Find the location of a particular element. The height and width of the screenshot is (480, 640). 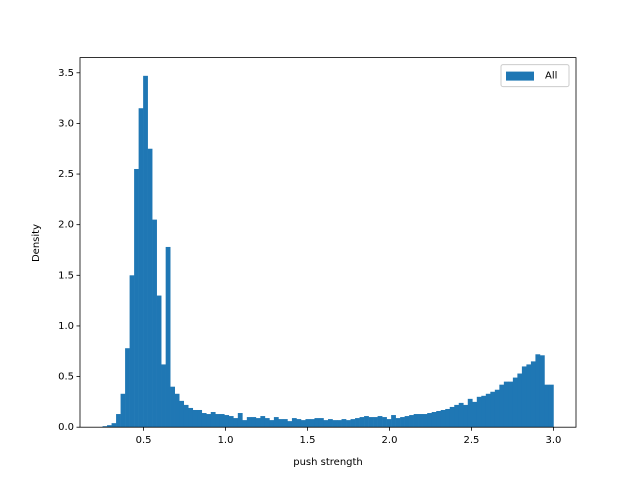

legend-label: All is located at coordinates (551, 76).